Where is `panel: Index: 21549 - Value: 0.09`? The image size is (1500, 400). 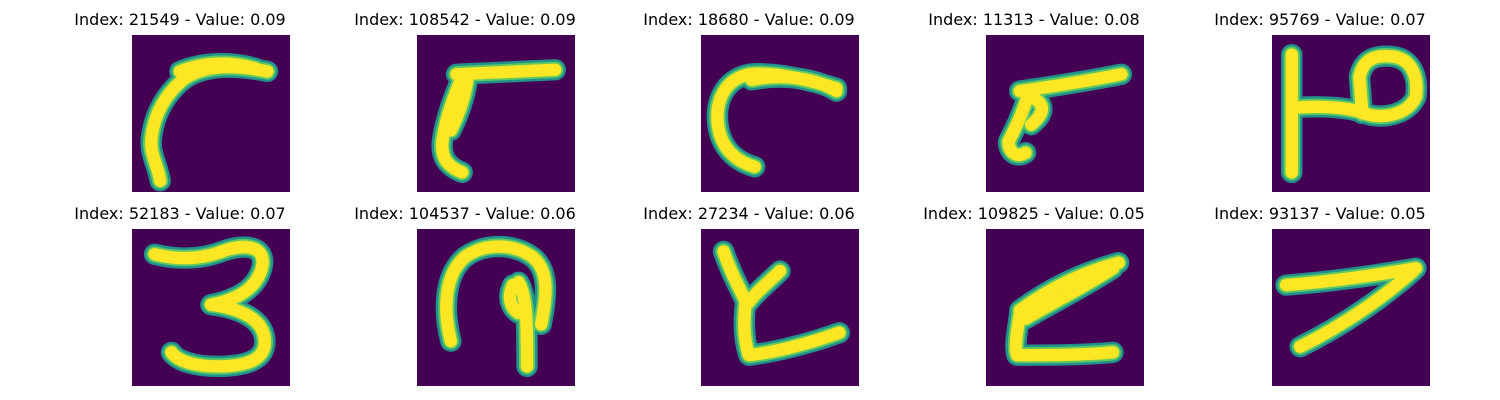
panel: Index: 21549 - Value: 0.09 is located at coordinates (180, 96).